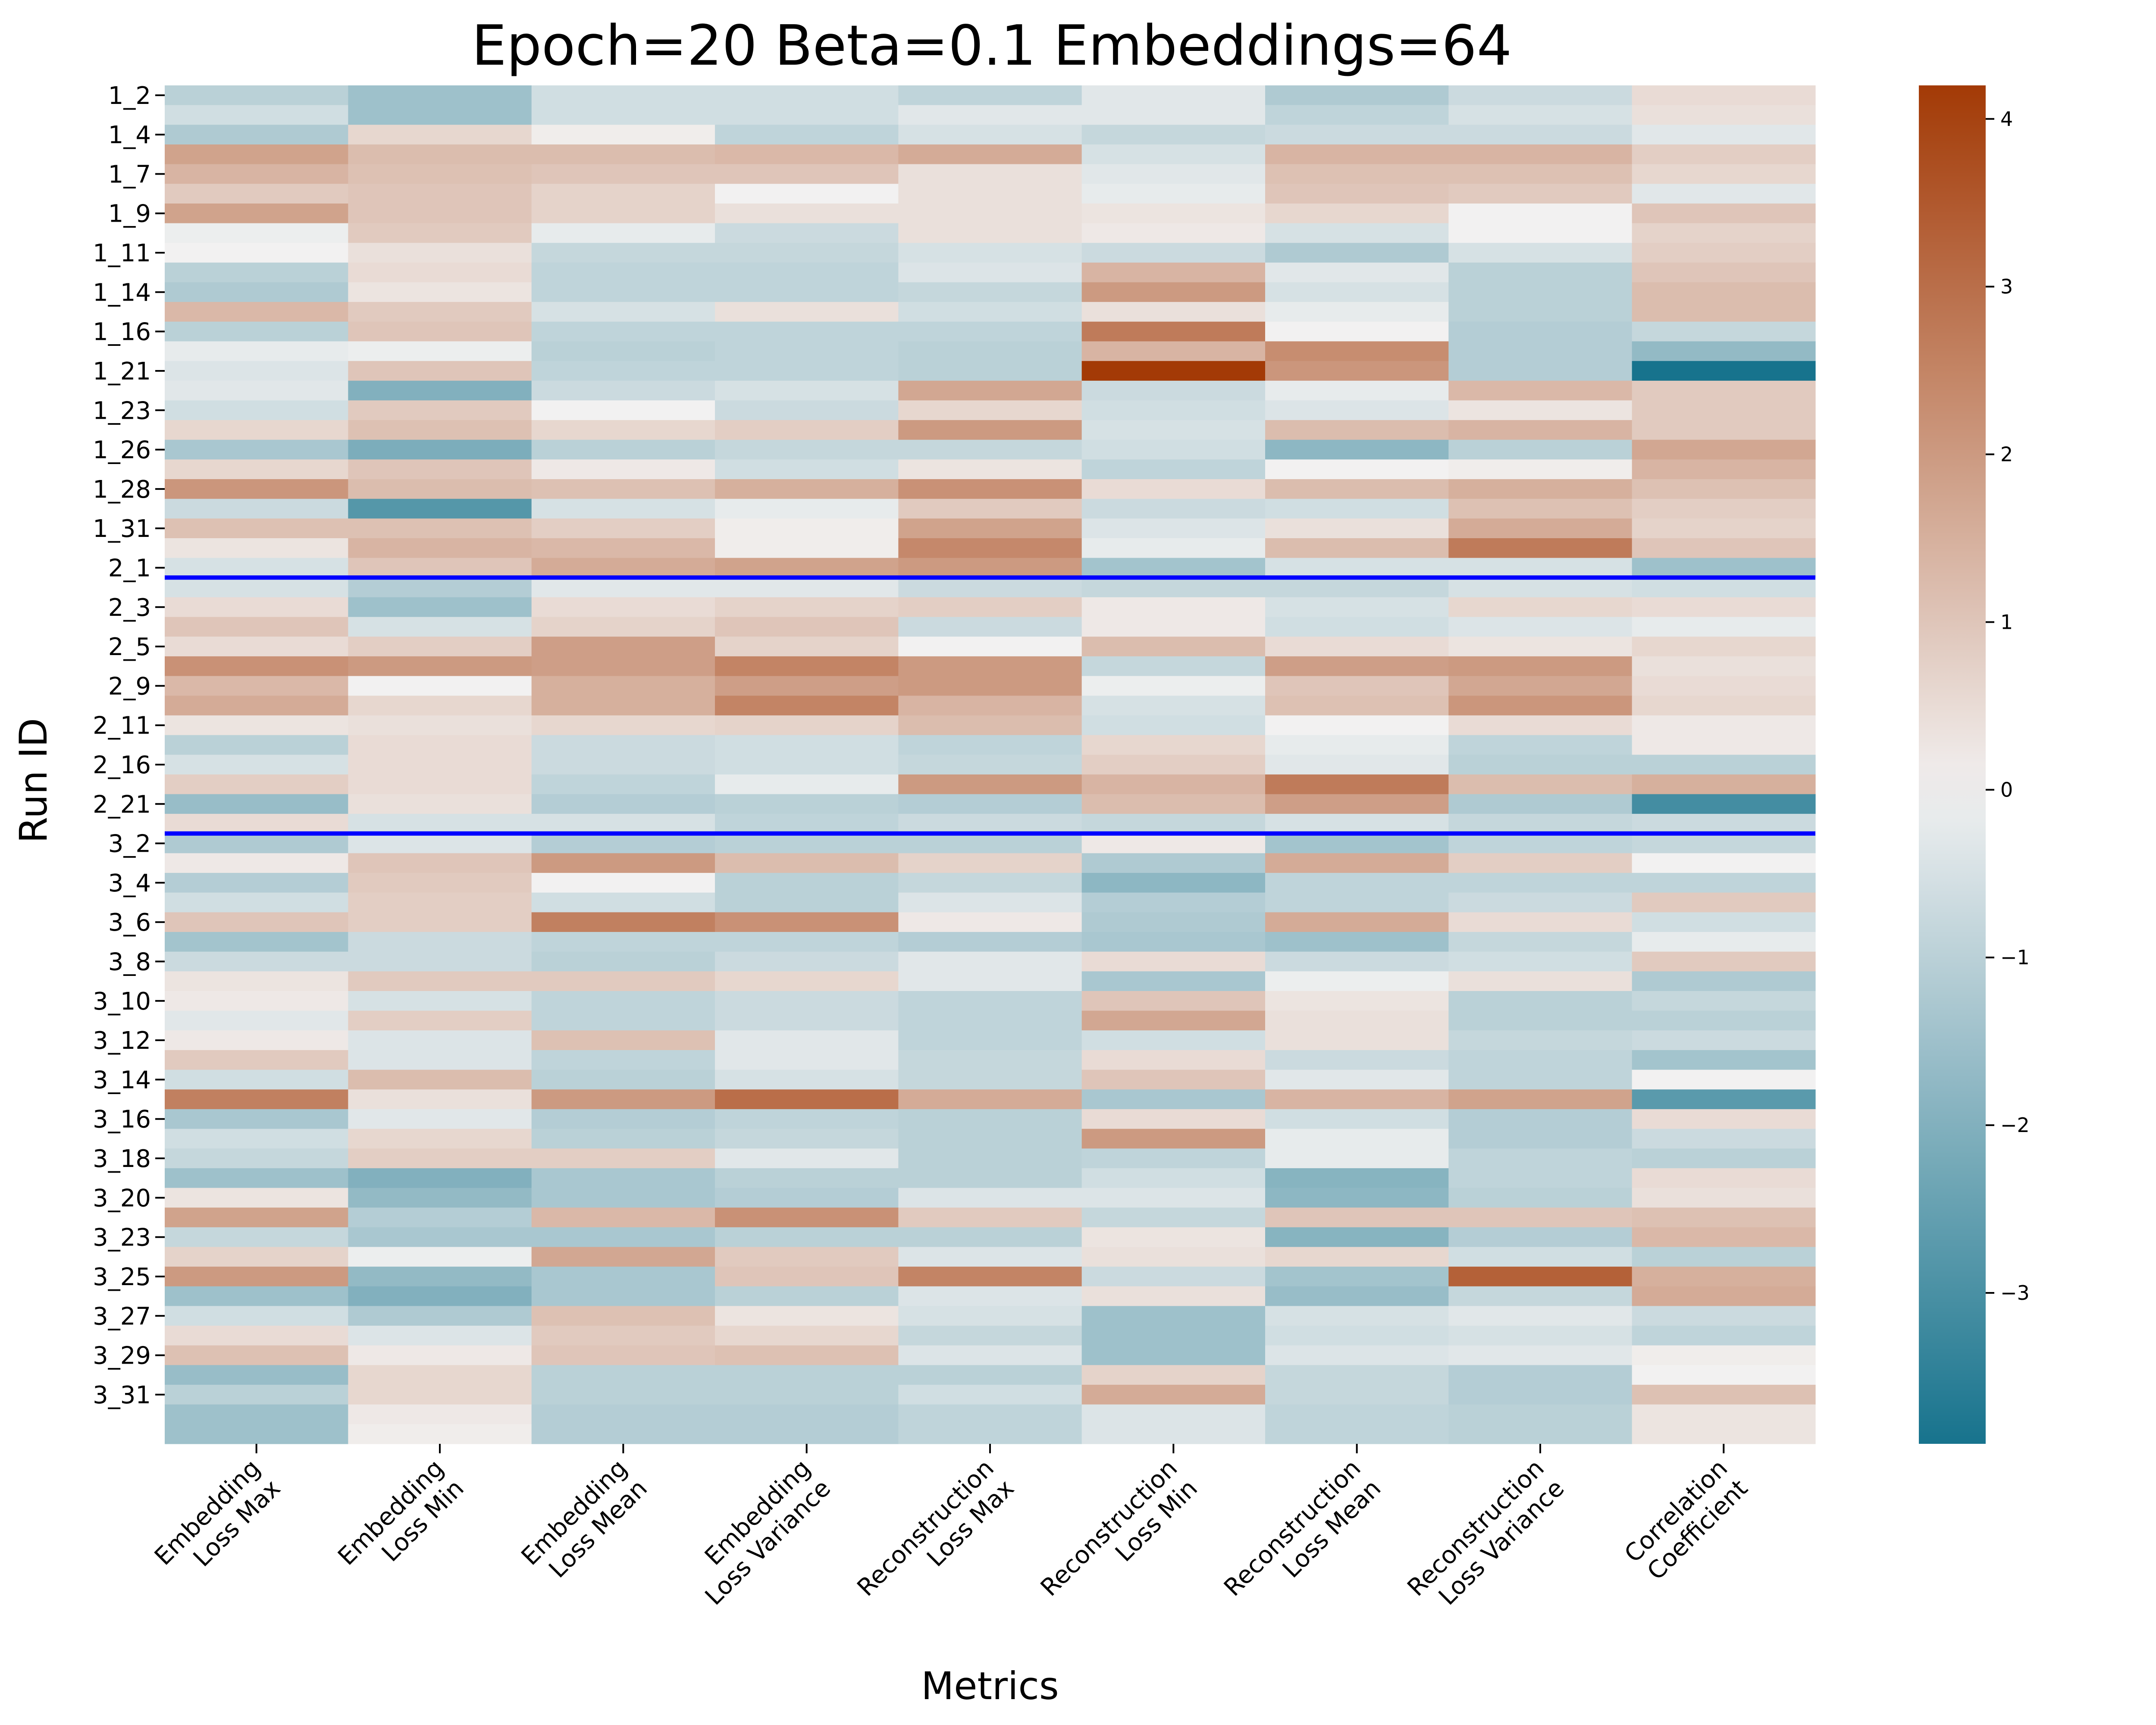 The image size is (2156, 1725). Describe the element at coordinates (129, 568) in the screenshot. I see `y-tick-label: 2_1` at that location.